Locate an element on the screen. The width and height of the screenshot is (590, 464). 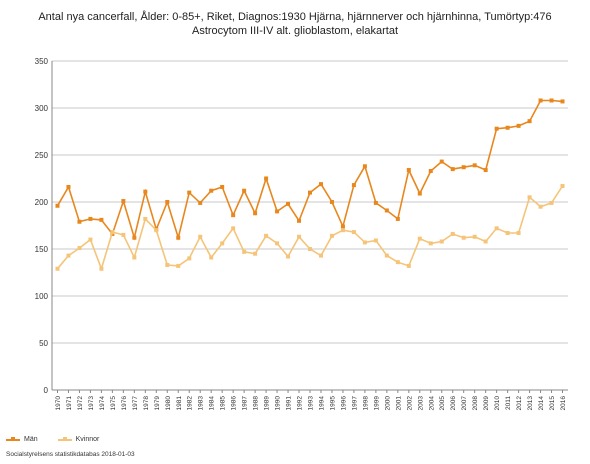
x-tick-label: 1986 is located at coordinates (234, 403).